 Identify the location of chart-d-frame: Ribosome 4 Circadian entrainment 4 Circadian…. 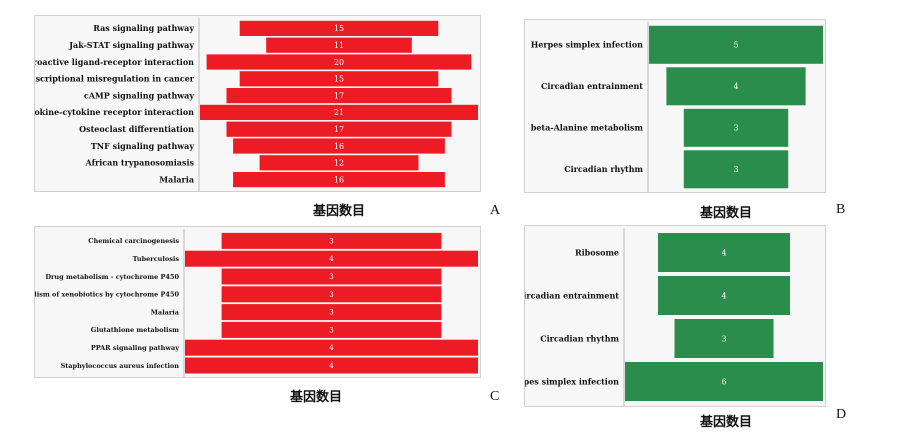
(675, 316).